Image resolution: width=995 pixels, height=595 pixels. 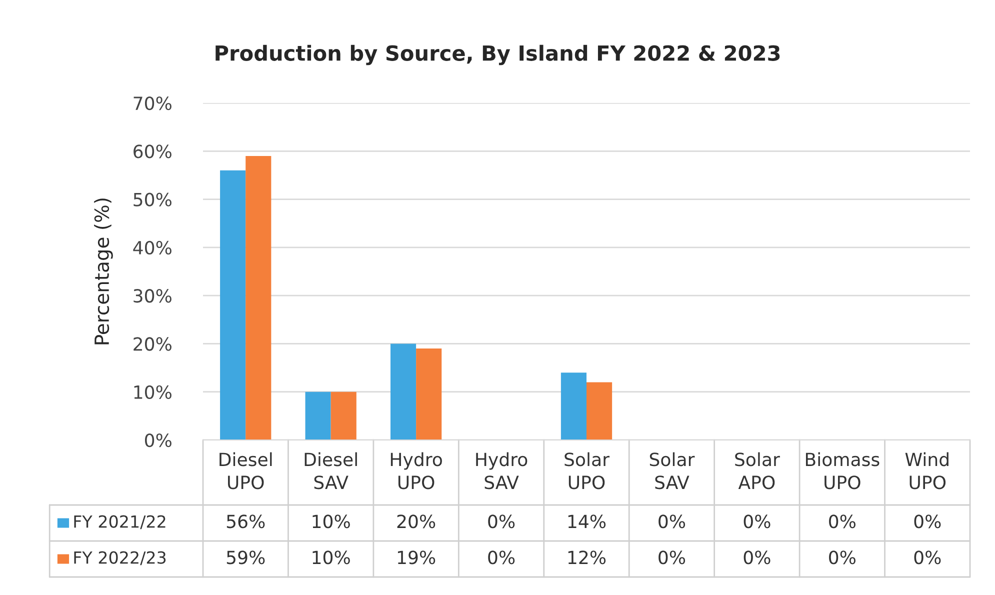 I want to click on data-label: 12%, so click(x=587, y=557).